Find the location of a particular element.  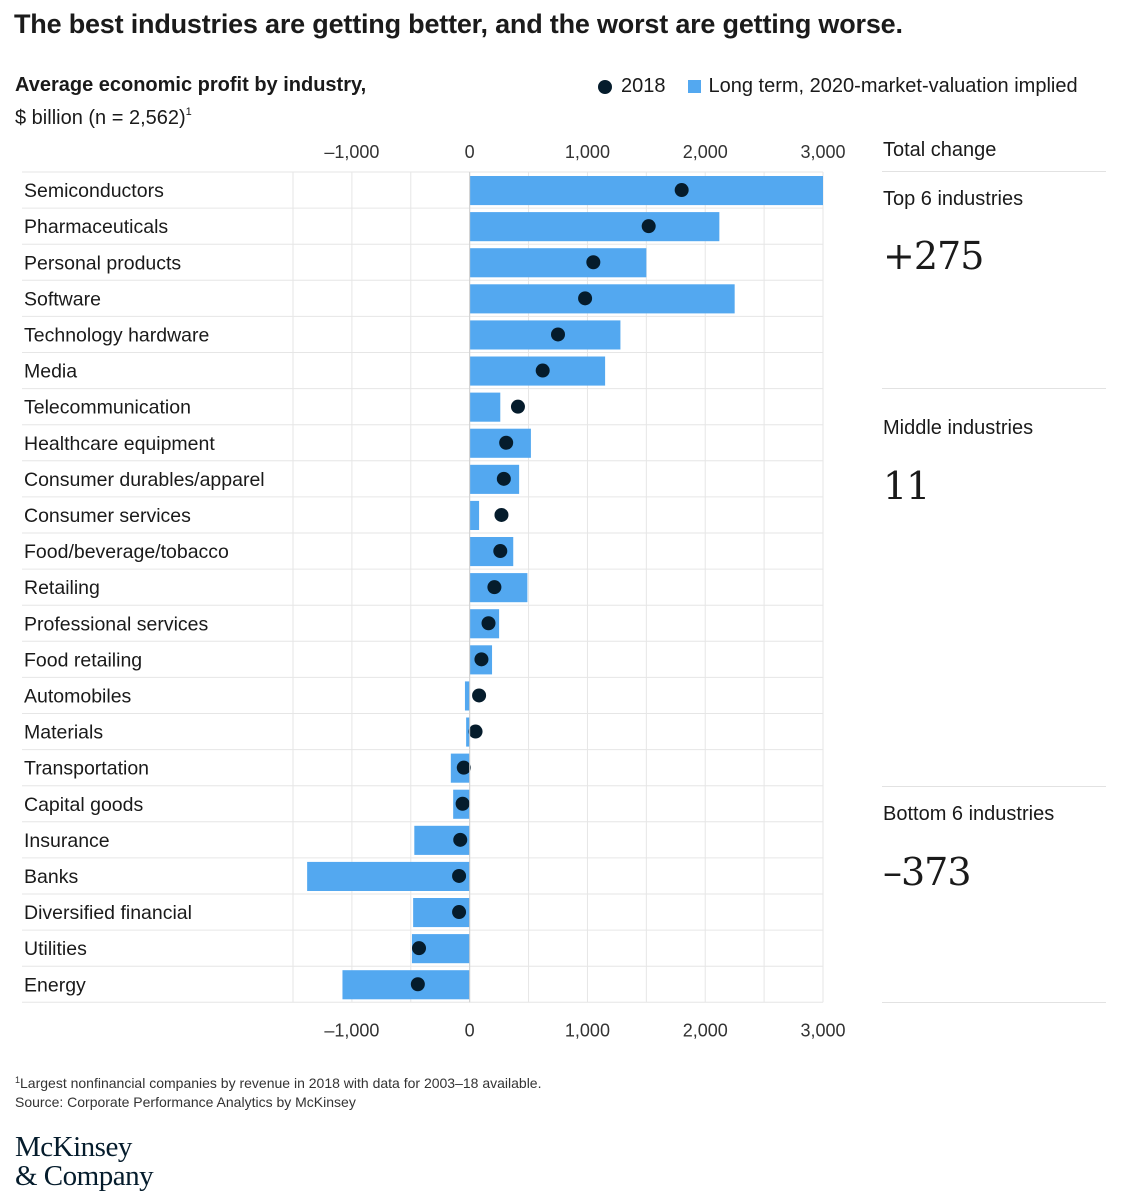

industry-label: Consumer services is located at coordinates (107, 516).